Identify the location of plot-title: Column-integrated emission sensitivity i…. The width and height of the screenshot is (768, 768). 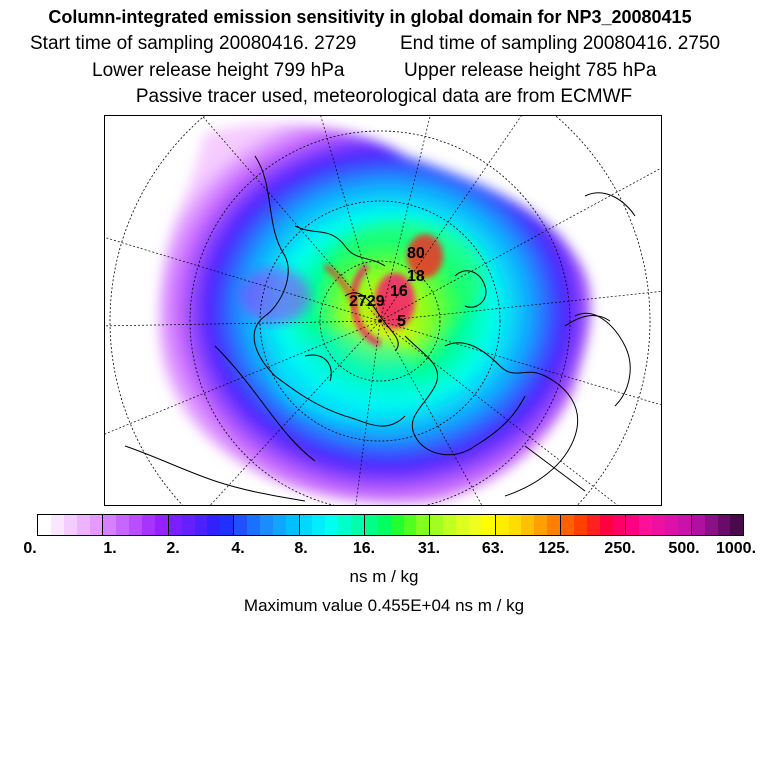
(370, 17).